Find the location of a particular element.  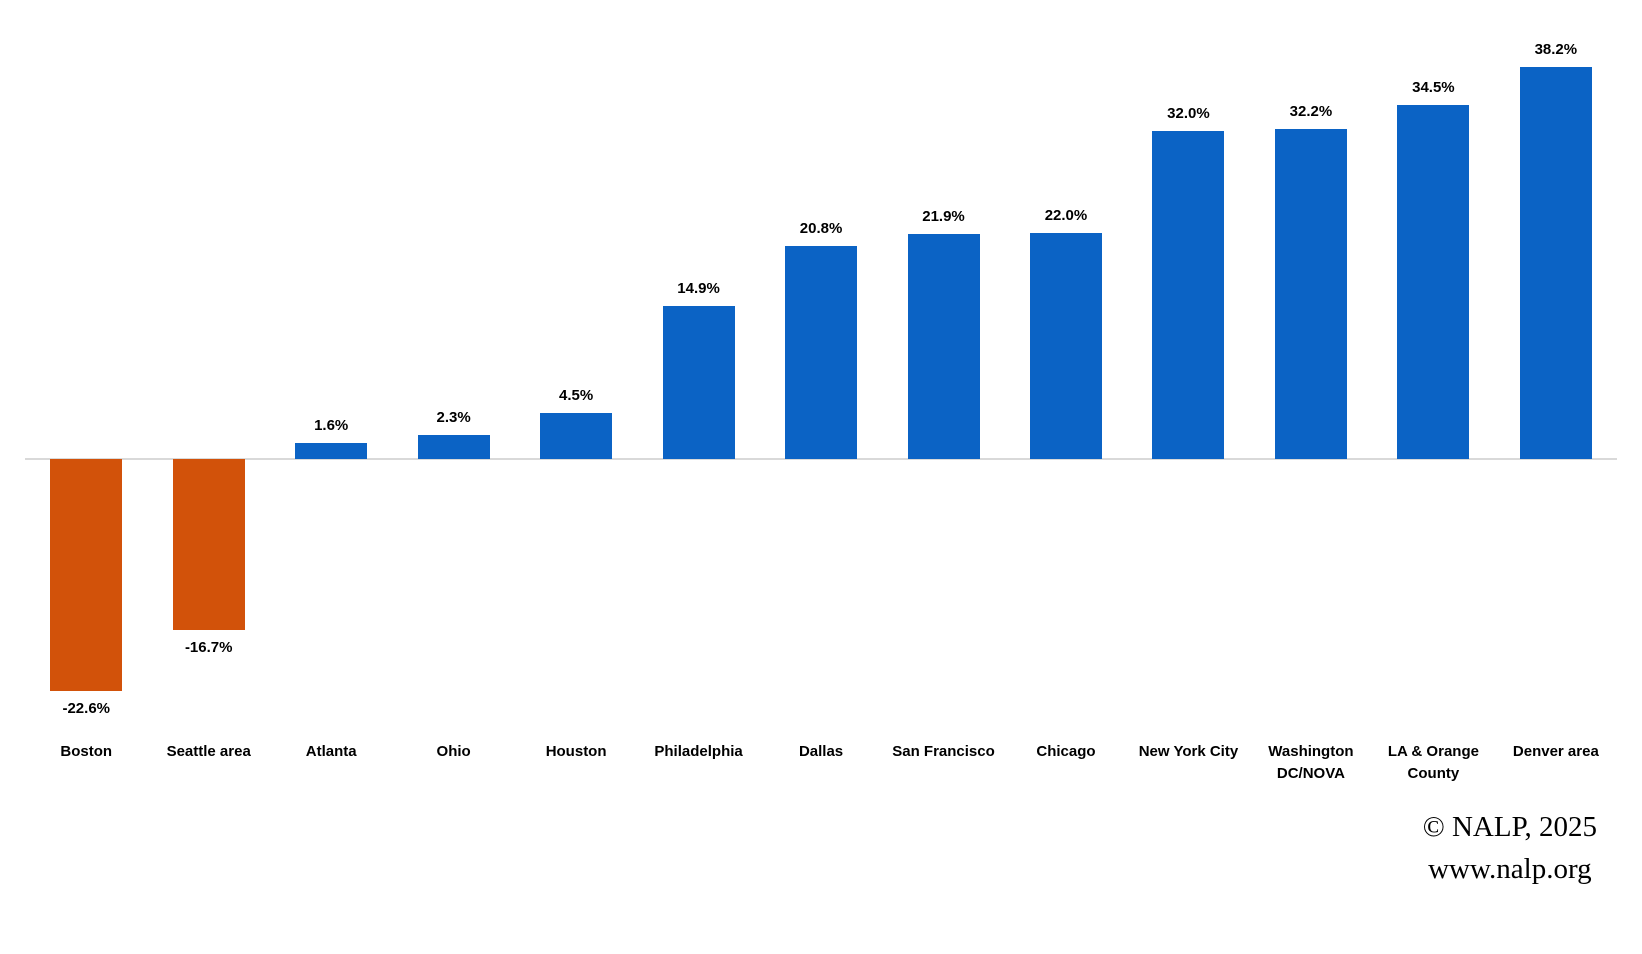

attribution: © NALP, 2025 www.nalp.org is located at coordinates (1510, 848).